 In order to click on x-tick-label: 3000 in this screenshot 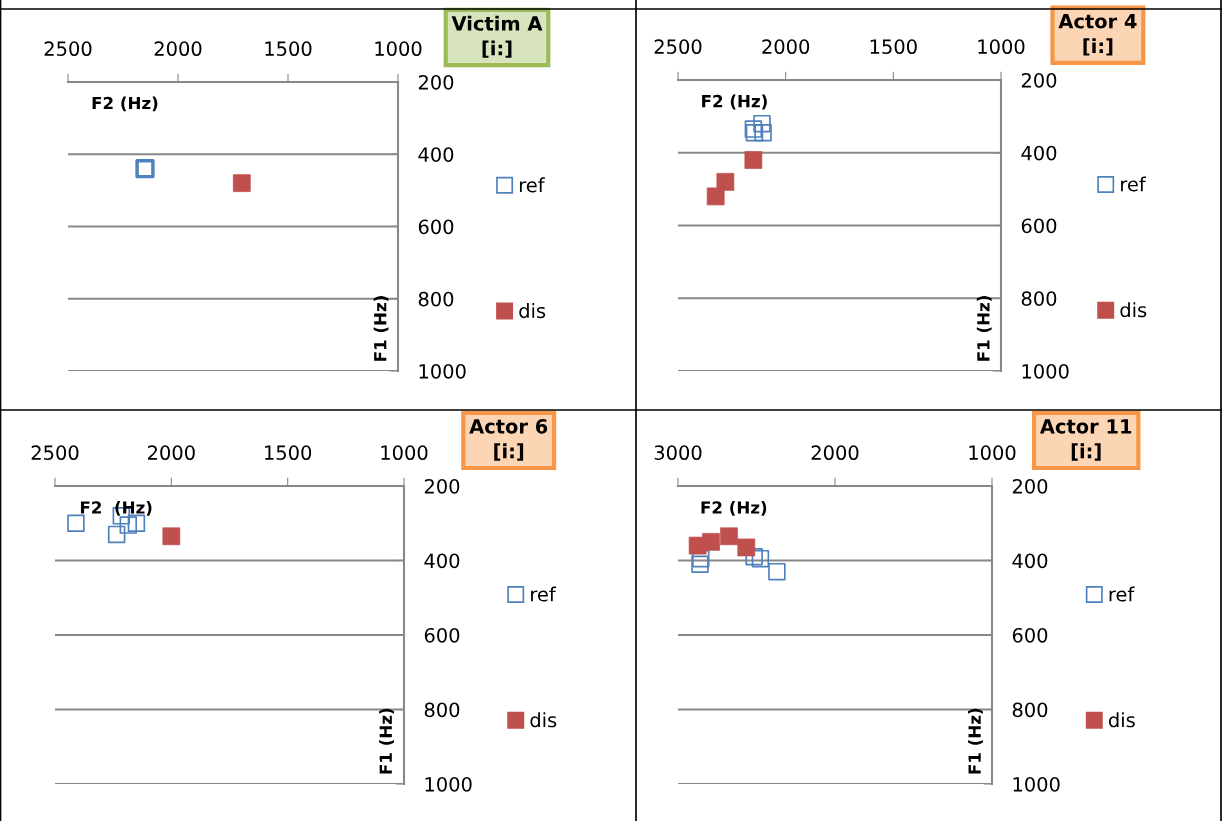, I will do `click(678, 453)`.